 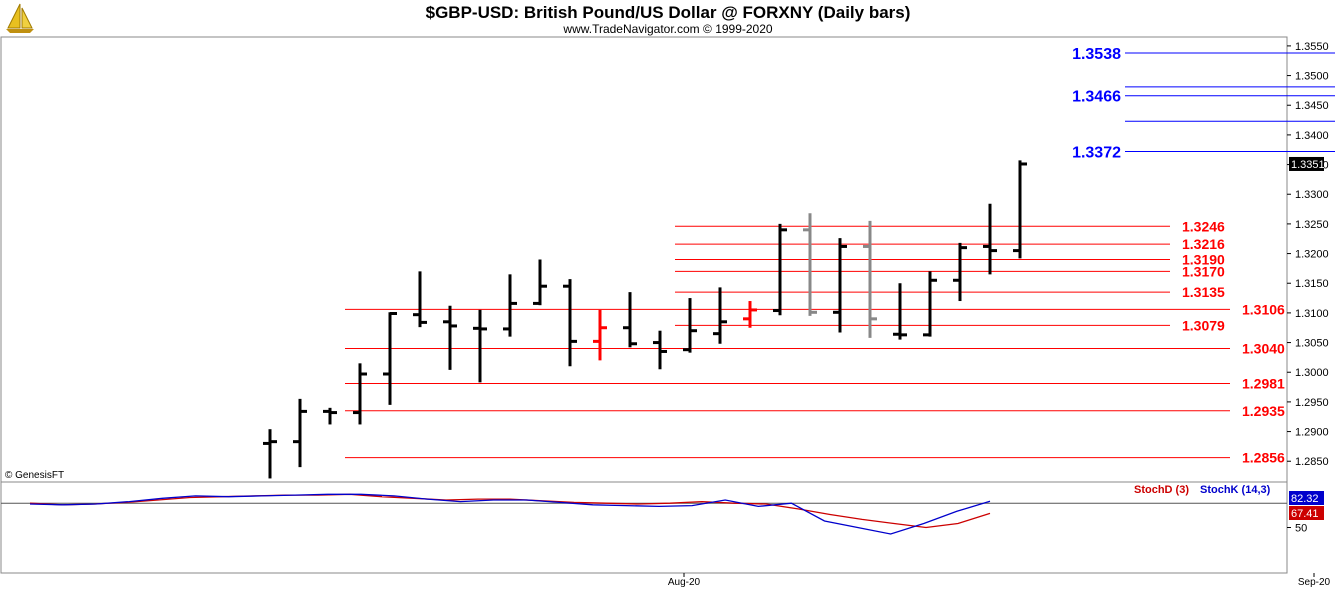 What do you see at coordinates (1312, 284) in the screenshot?
I see `y-tick-label: 1.3150` at bounding box center [1312, 284].